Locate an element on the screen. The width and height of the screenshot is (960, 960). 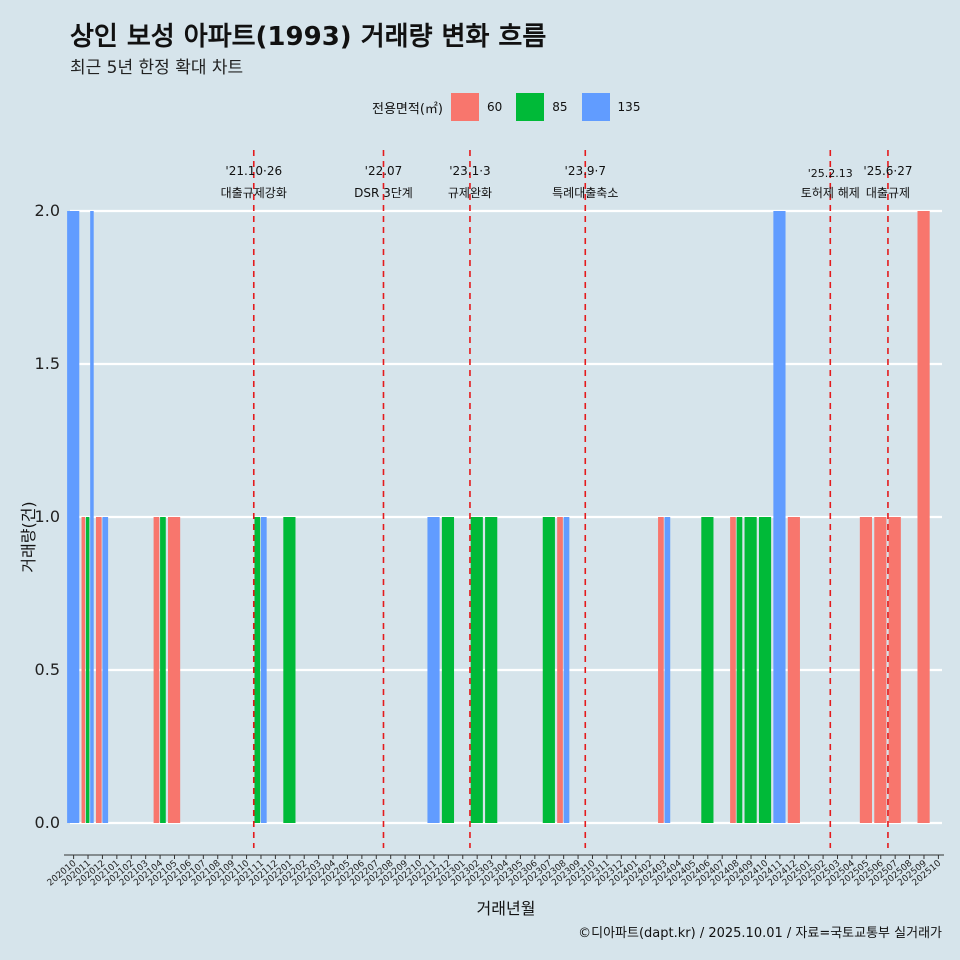
event-label: DSR 3단계 is located at coordinates (383, 193).